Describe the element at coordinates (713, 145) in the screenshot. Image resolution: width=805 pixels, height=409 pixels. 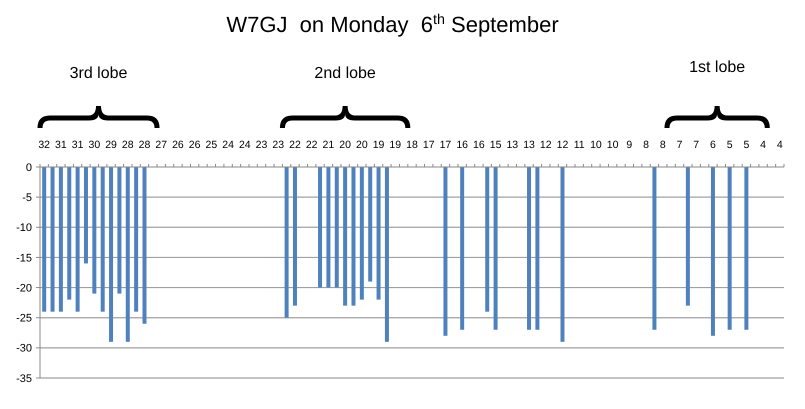
I see `x-tick-label: 6` at that location.